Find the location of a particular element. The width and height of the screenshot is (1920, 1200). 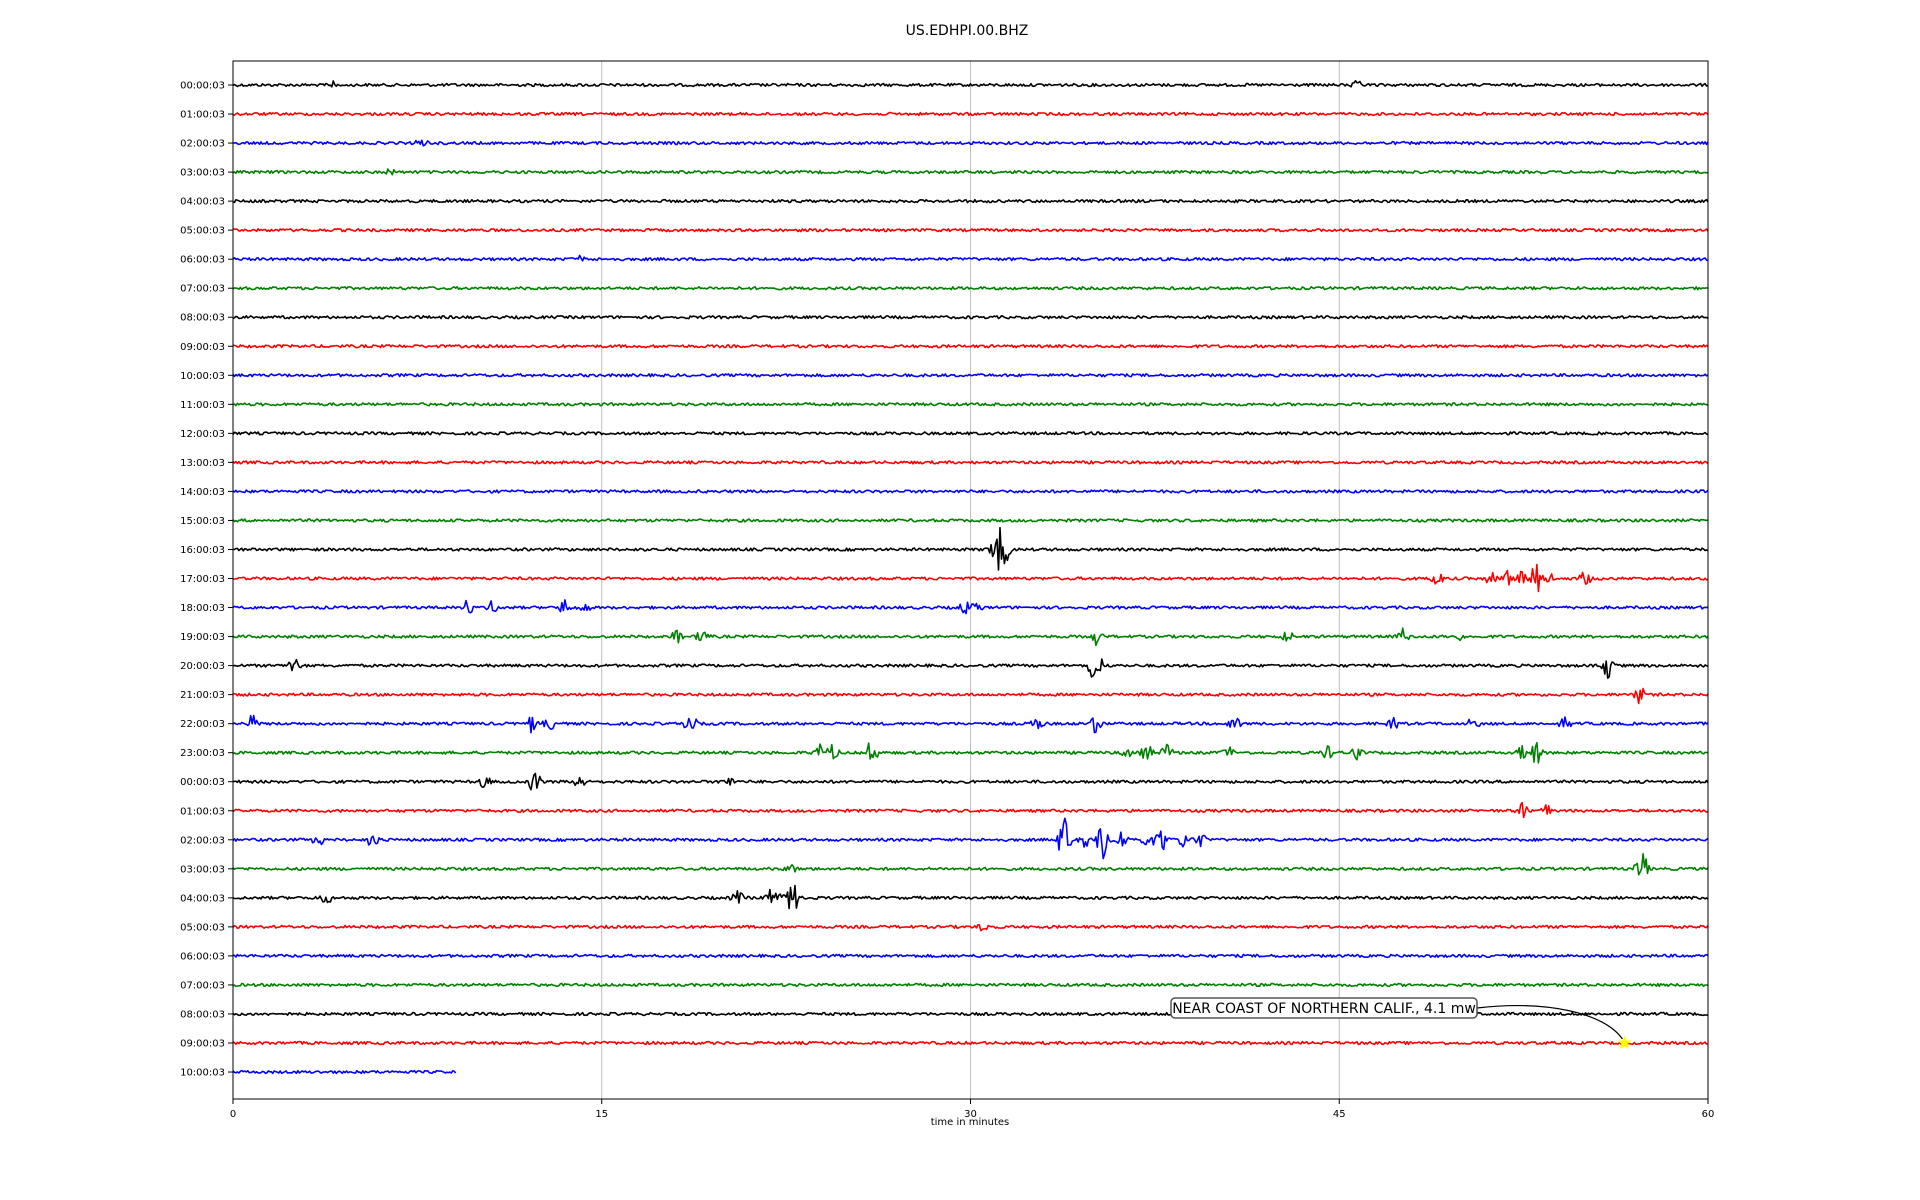

annotation-text: NEAR COAST OF NORTHERN CALIF., 4.1 mw is located at coordinates (1324, 1009).